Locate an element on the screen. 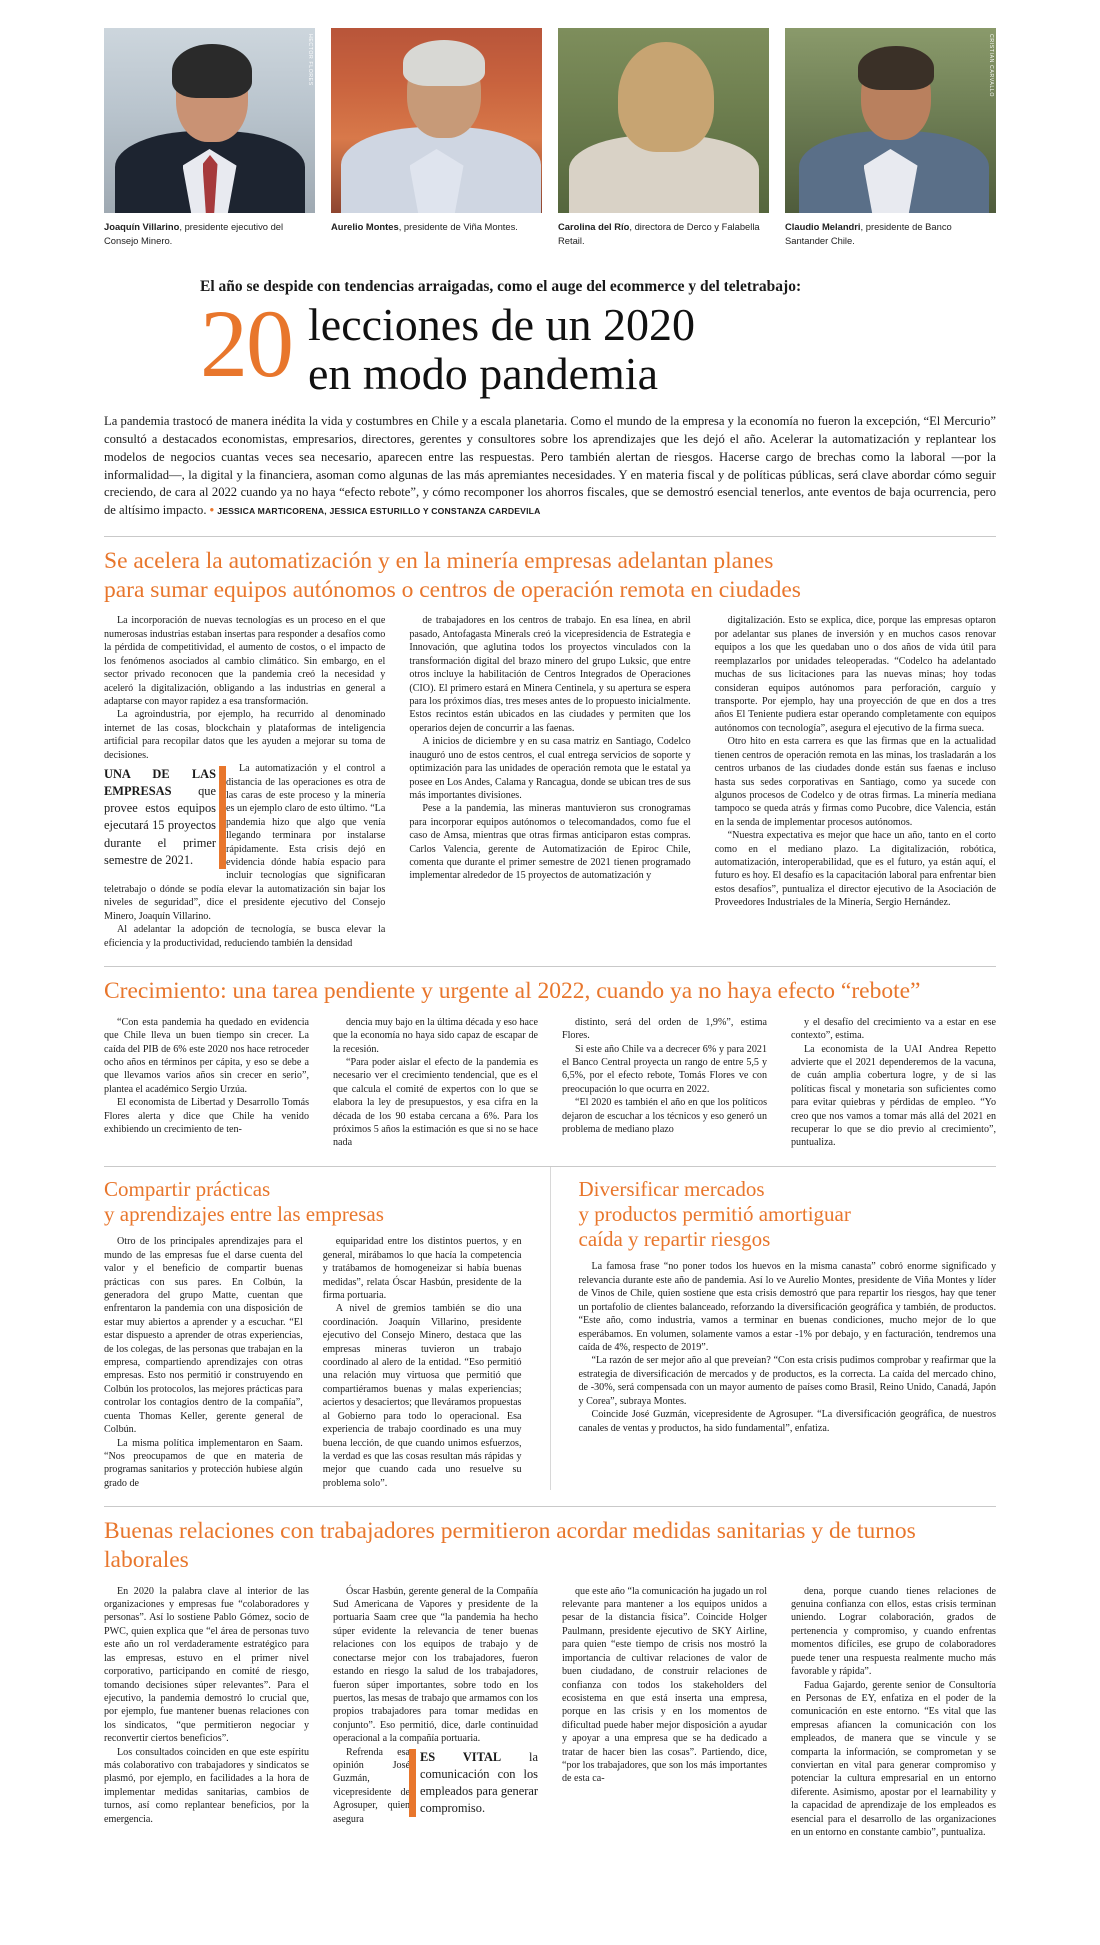 The width and height of the screenshot is (1100, 1945). pullquote-strong: UNA DE LAS EMPRESAS is located at coordinates (160, 783).